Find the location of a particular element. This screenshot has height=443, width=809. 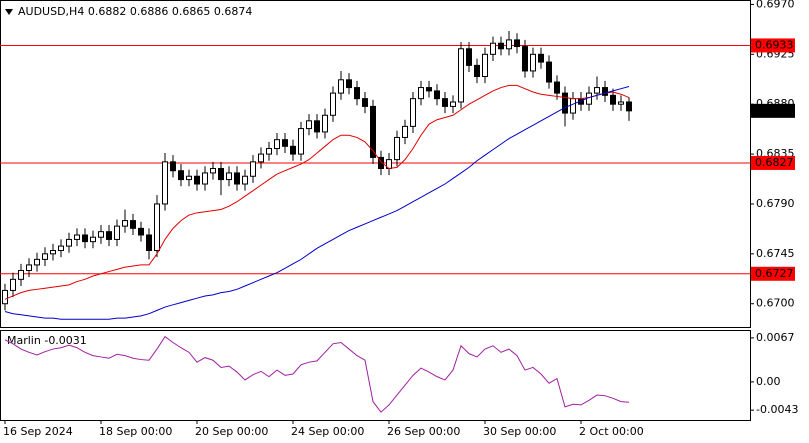

indicator-header: Marlin -0.0031 is located at coordinates (47, 340).